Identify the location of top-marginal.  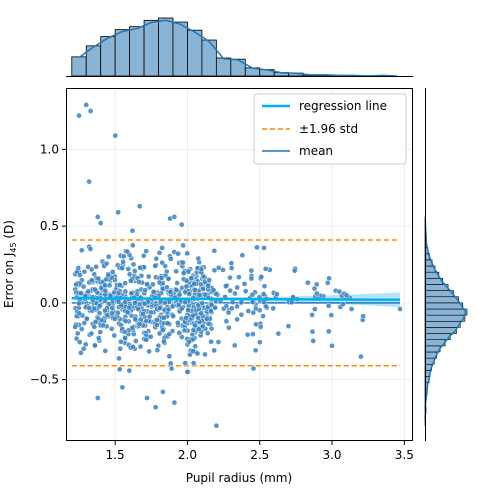
(239, 47).